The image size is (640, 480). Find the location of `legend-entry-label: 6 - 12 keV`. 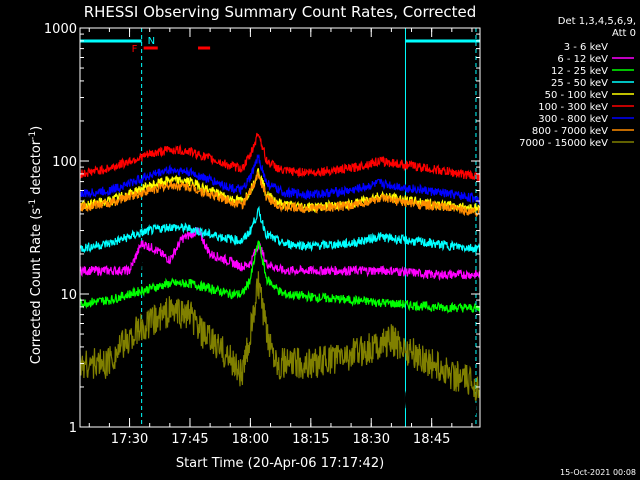

legend-entry-label: 6 - 12 keV is located at coordinates (582, 59).